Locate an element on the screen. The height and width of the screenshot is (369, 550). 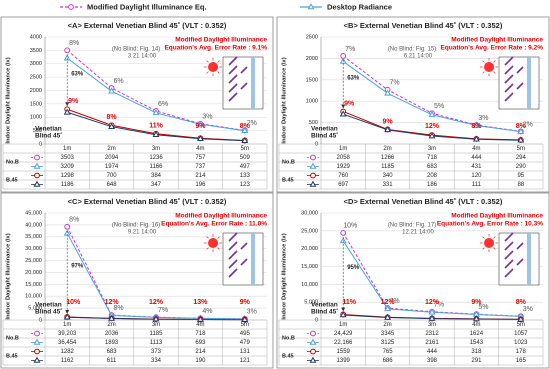
x-tick-label: 1m is located at coordinates (343, 149).